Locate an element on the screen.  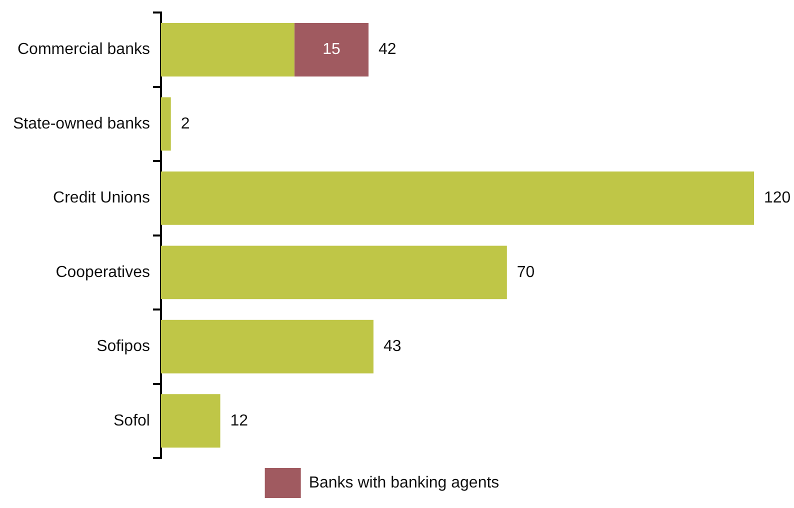
total-label: 2 is located at coordinates (185, 123).